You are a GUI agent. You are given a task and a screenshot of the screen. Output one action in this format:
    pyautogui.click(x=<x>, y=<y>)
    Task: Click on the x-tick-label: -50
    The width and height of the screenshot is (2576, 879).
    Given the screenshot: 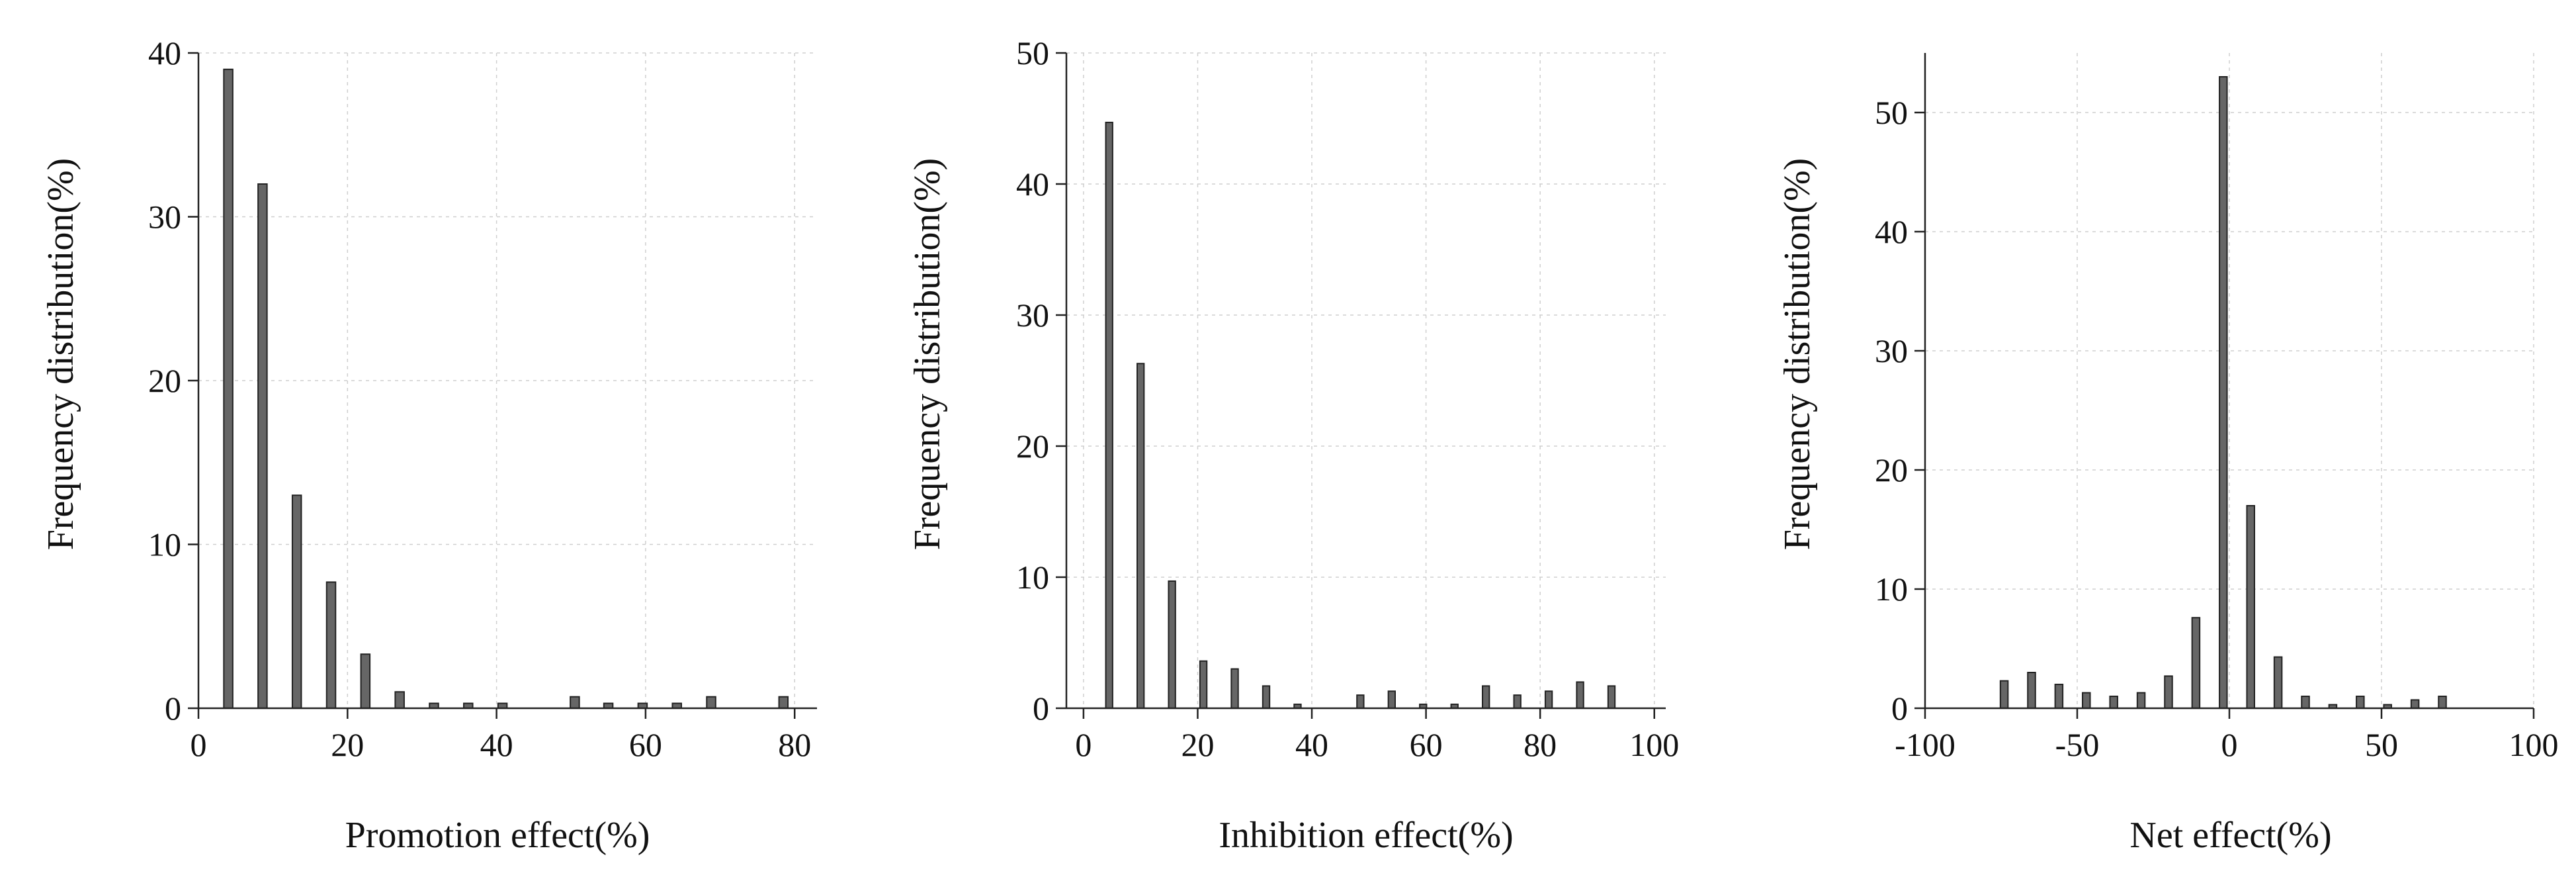 What is the action you would take?
    pyautogui.click(x=2077, y=744)
    